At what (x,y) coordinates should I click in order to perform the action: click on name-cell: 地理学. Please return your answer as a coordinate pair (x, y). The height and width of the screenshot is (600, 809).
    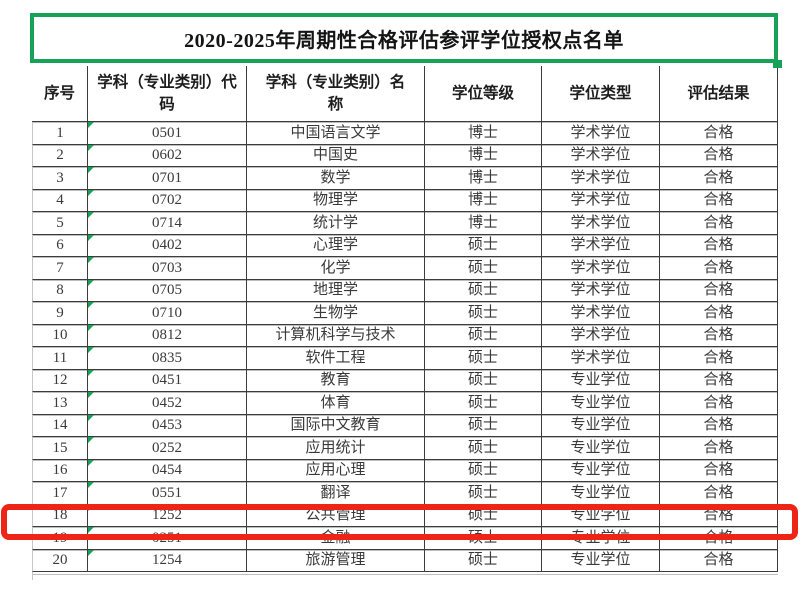
    Looking at the image, I should click on (336, 290).